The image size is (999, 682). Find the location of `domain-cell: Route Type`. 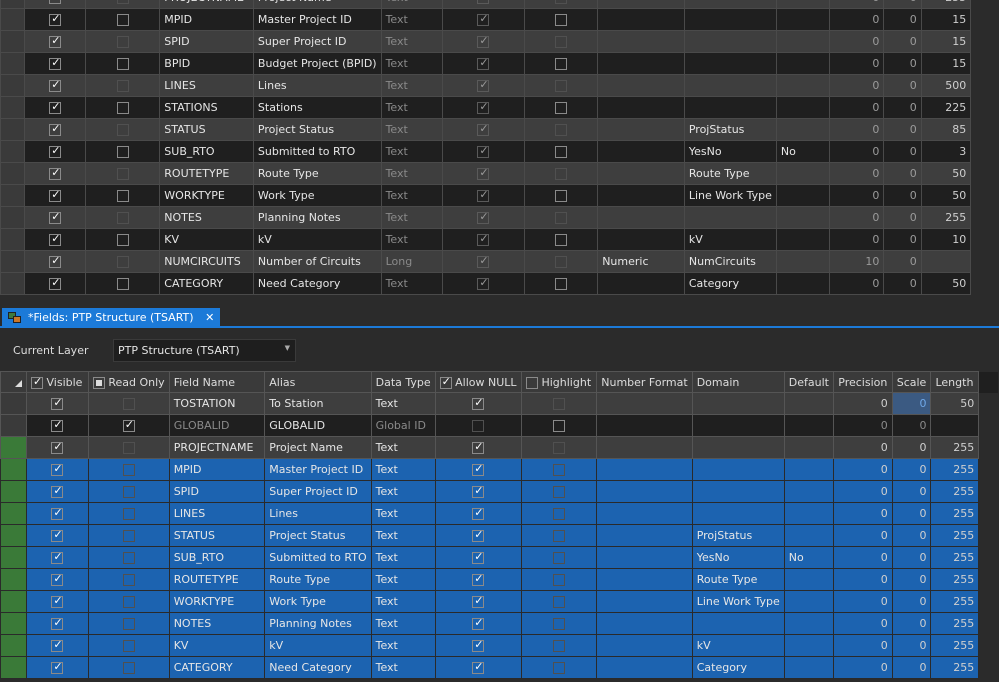

domain-cell: Route Type is located at coordinates (738, 579).